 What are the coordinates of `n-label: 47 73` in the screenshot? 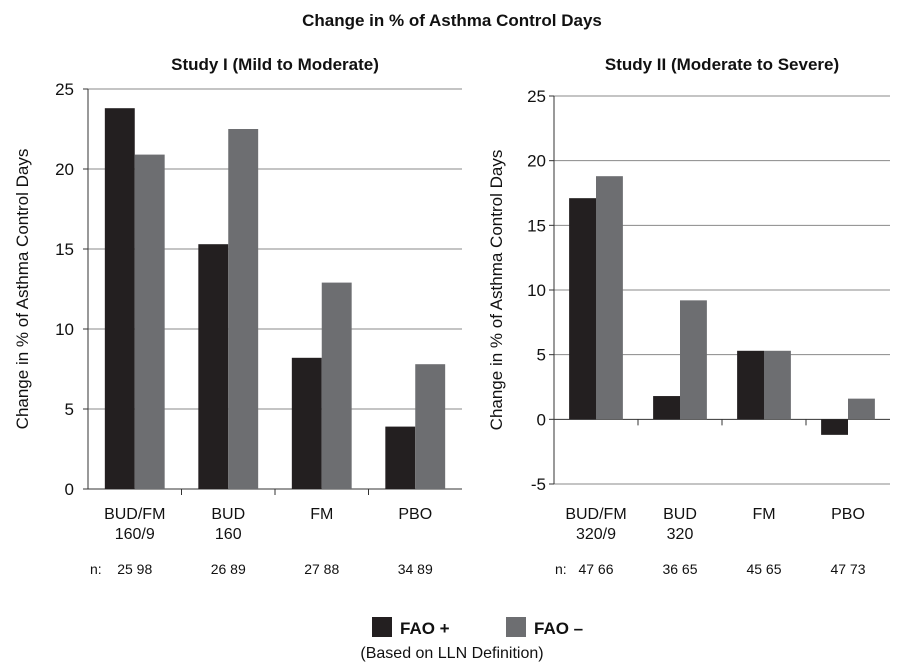 It's located at (847, 569).